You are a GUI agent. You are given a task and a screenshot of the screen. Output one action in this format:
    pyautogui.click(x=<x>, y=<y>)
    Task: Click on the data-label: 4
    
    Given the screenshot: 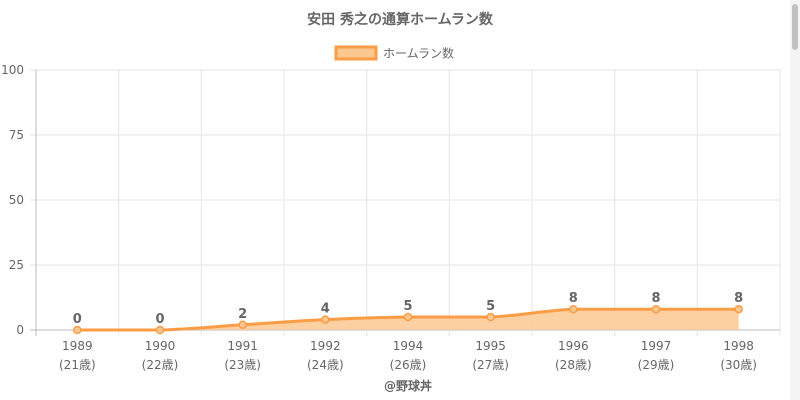 What is the action you would take?
    pyautogui.click(x=325, y=309)
    